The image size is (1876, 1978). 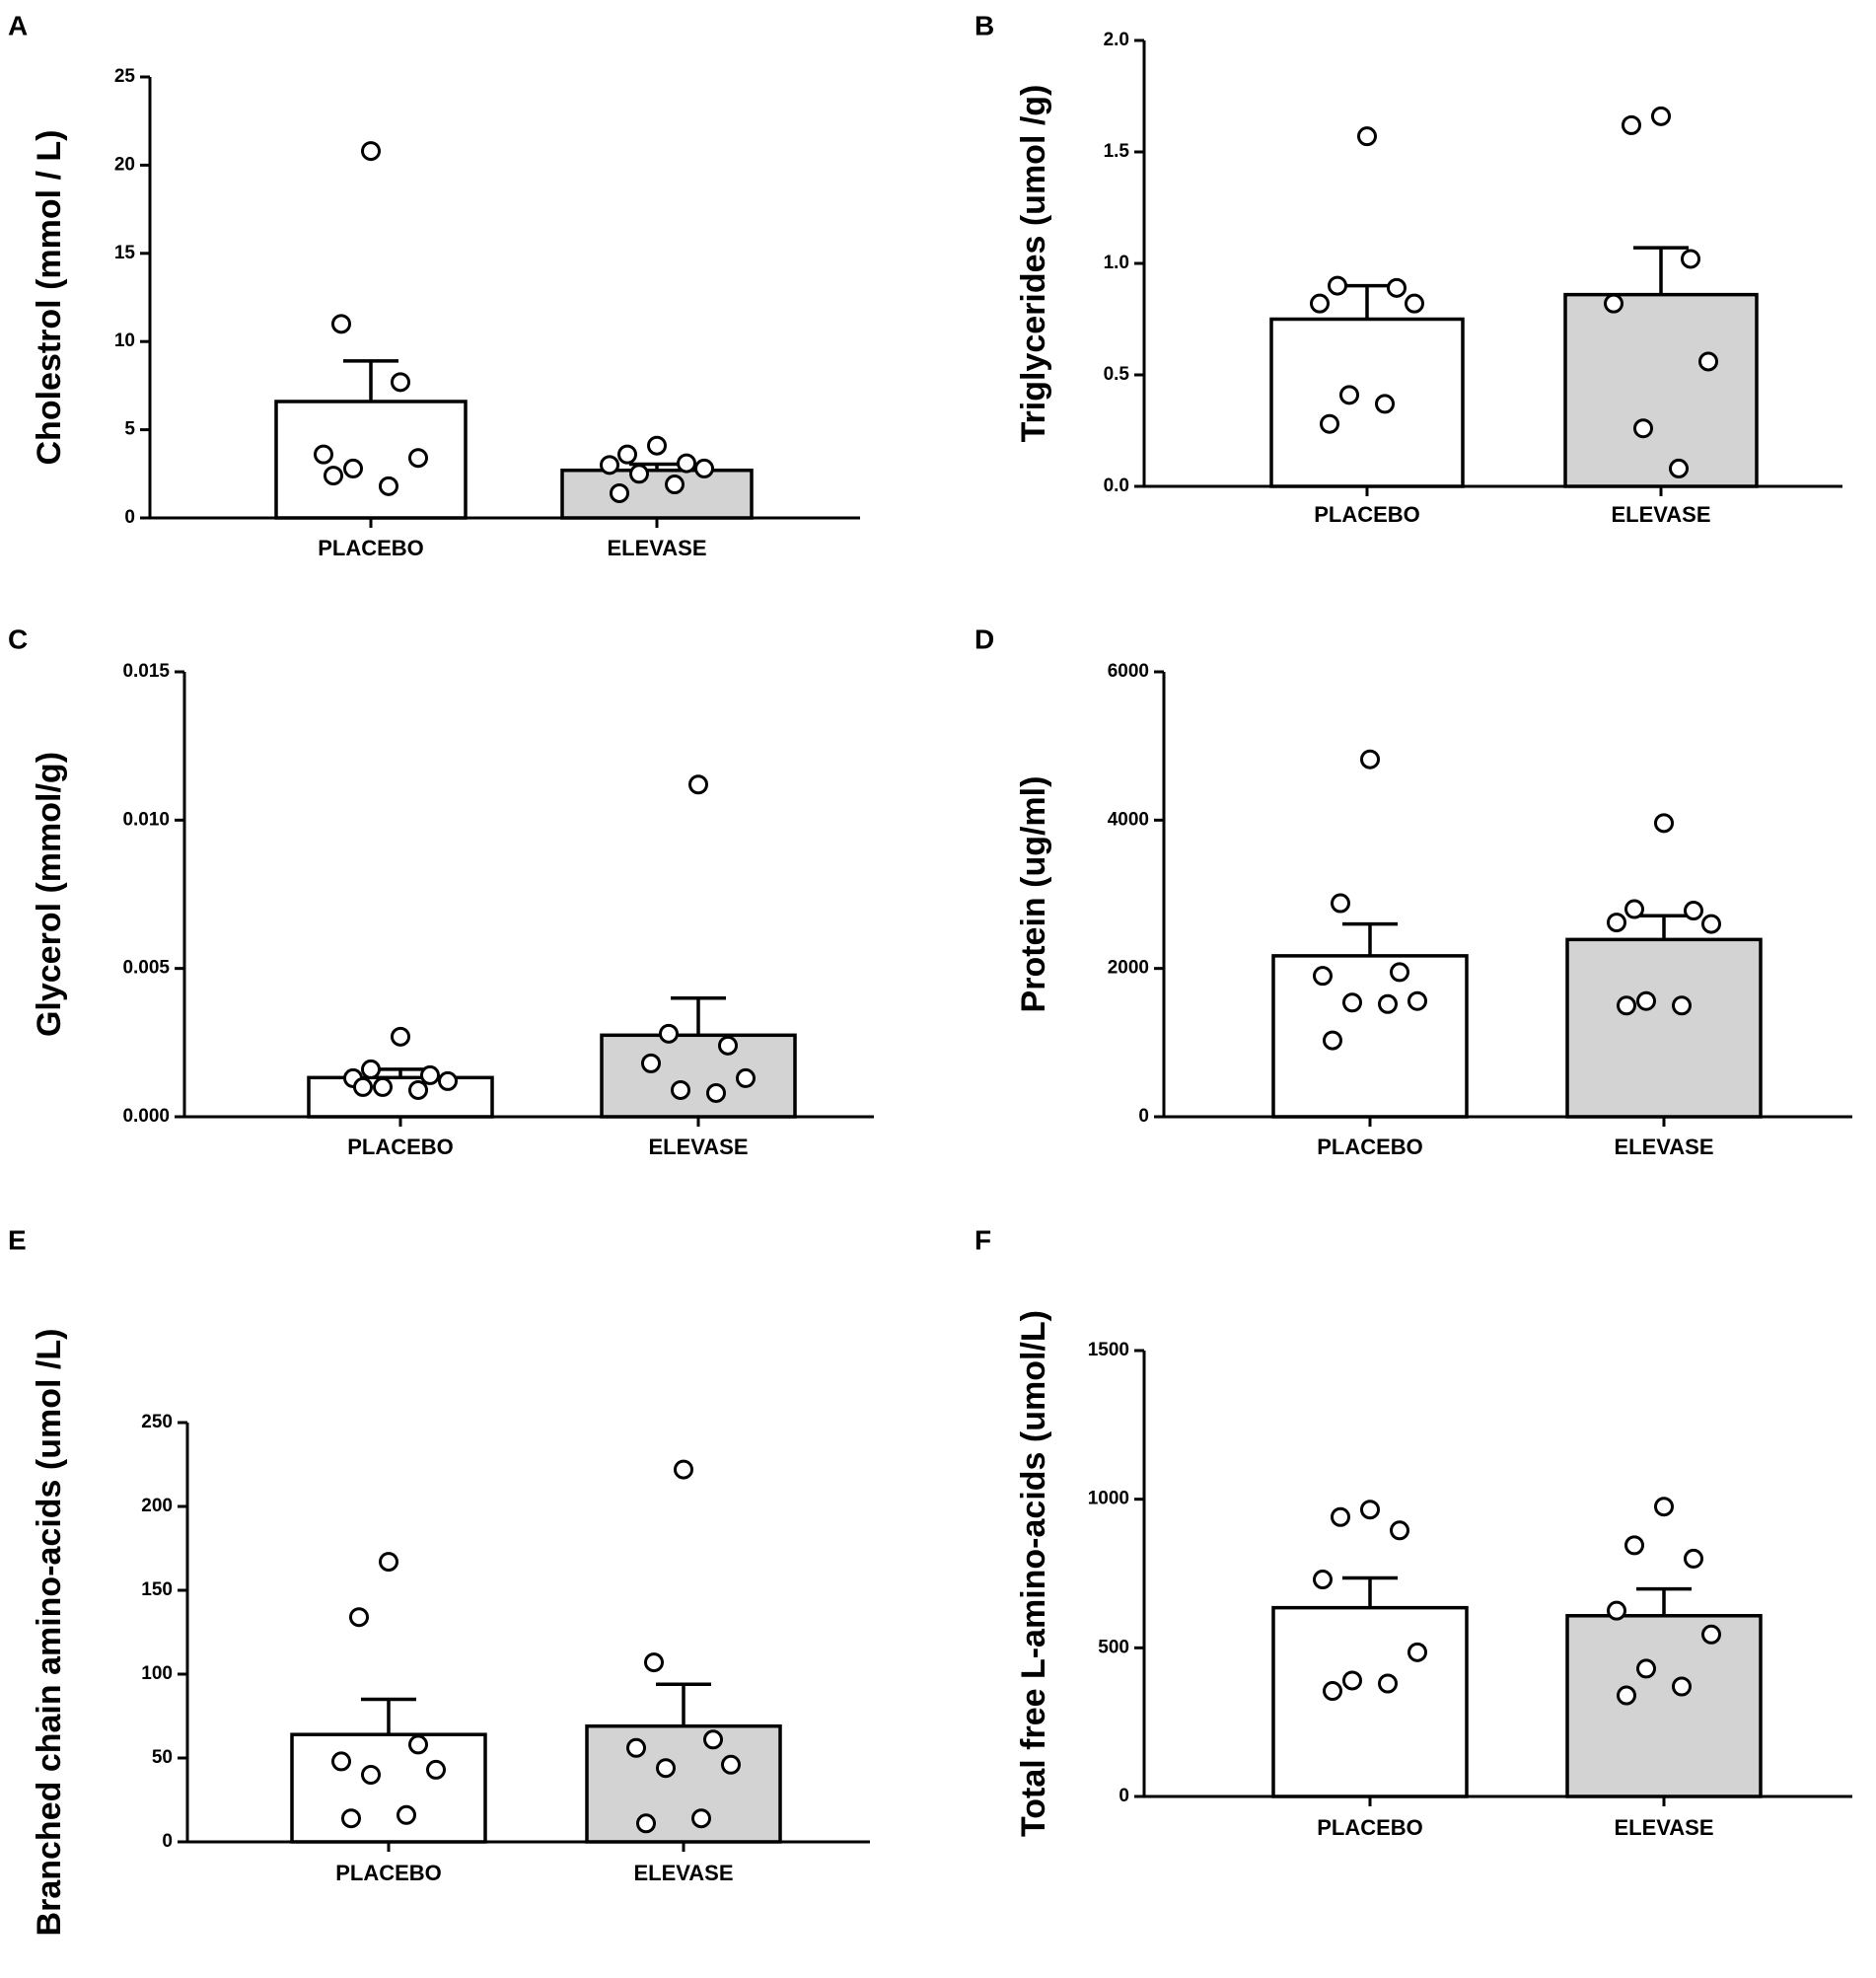 What do you see at coordinates (146, 1116) in the screenshot?
I see `y-tick-label: 0.000` at bounding box center [146, 1116].